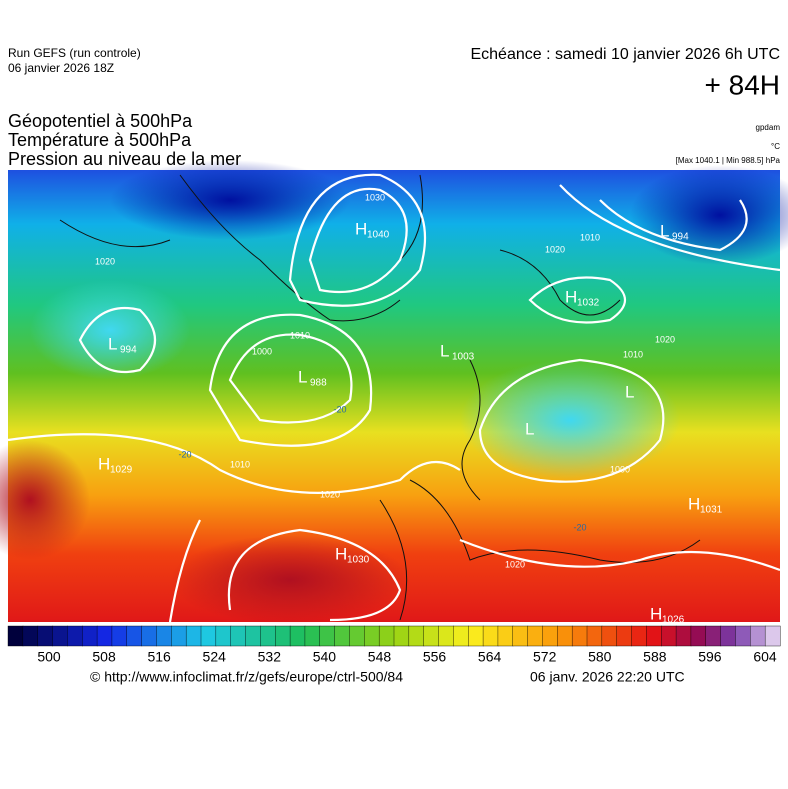 The image size is (788, 789). I want to click on colorbar-tick-label: 580, so click(600, 657).